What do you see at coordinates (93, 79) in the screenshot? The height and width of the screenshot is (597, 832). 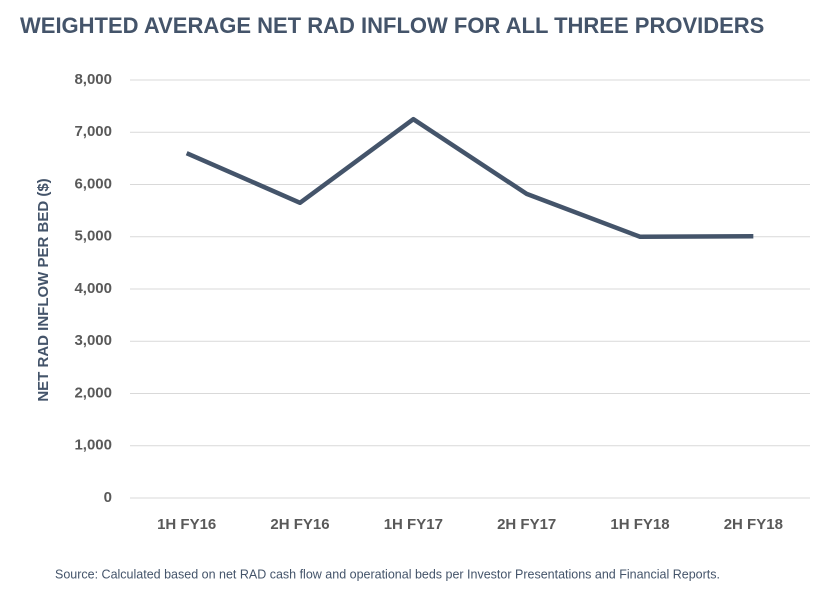 I see `y-tick-label: 8,000` at bounding box center [93, 79].